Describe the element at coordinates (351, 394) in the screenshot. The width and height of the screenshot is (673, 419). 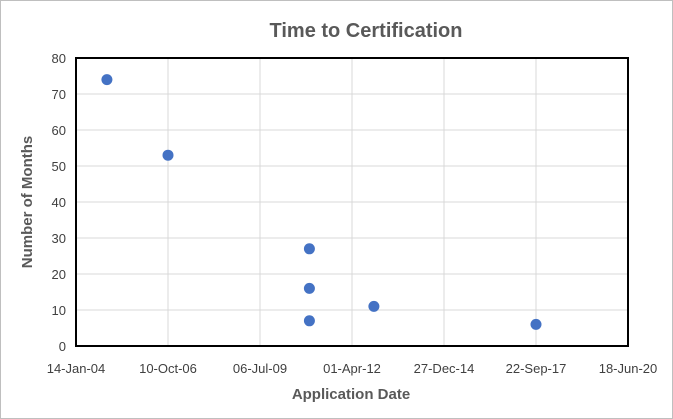
I see `x-axis-label: Application Date` at that location.